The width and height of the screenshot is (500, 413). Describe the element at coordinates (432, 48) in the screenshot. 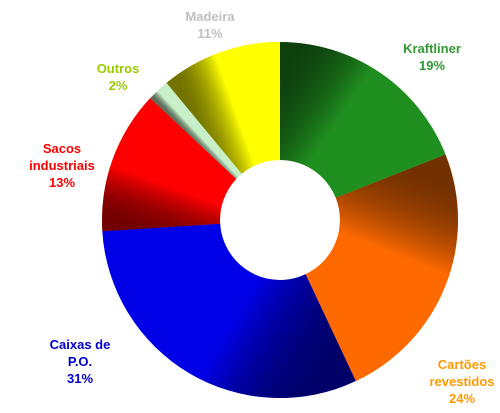

I see `category-name: Kraftliner` at that location.